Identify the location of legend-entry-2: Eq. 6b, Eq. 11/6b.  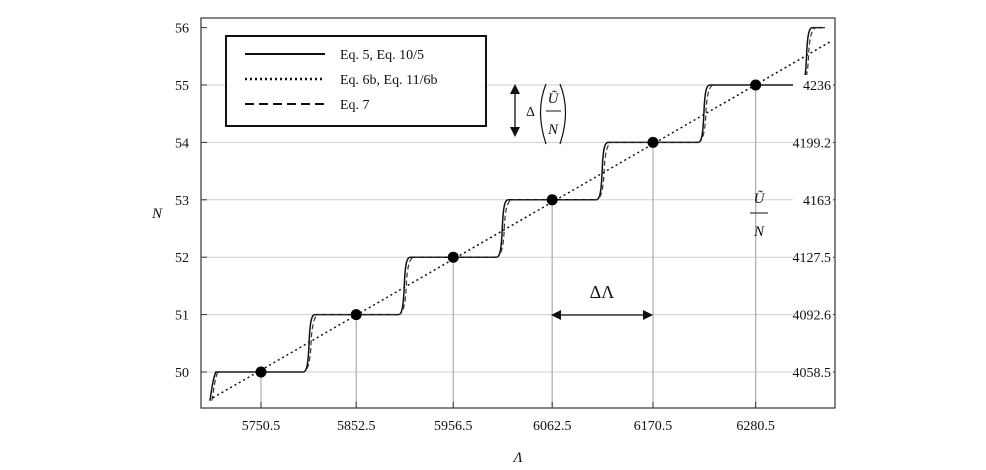
(388, 80).